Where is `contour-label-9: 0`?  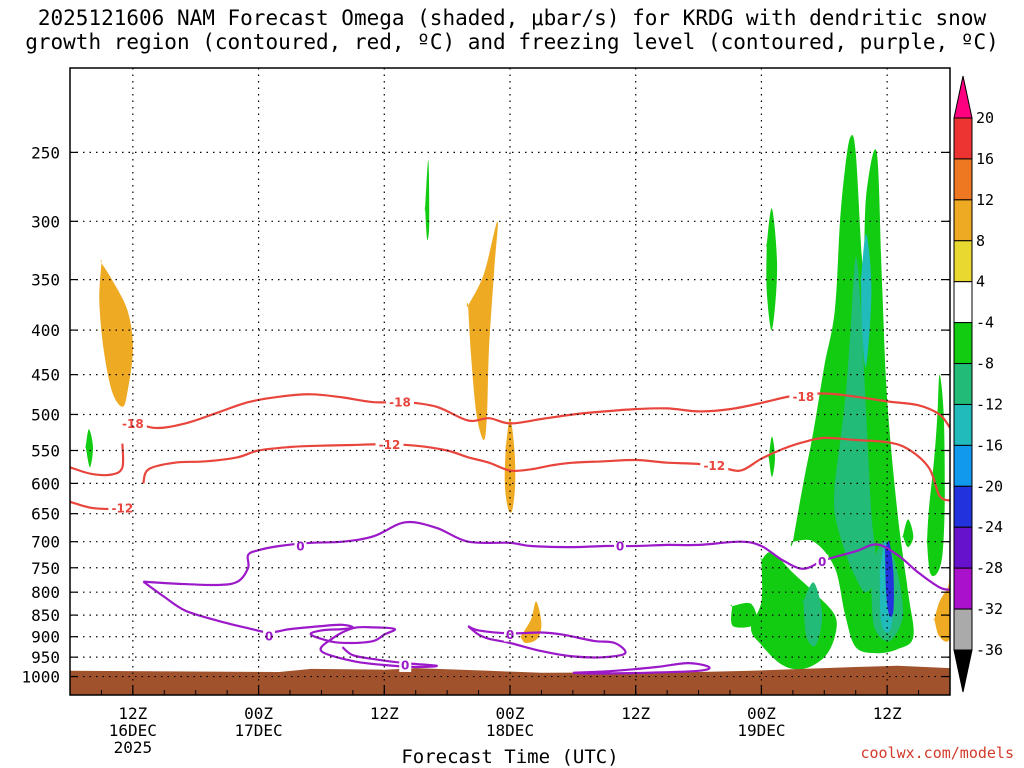 contour-label-9: 0 is located at coordinates (822, 562).